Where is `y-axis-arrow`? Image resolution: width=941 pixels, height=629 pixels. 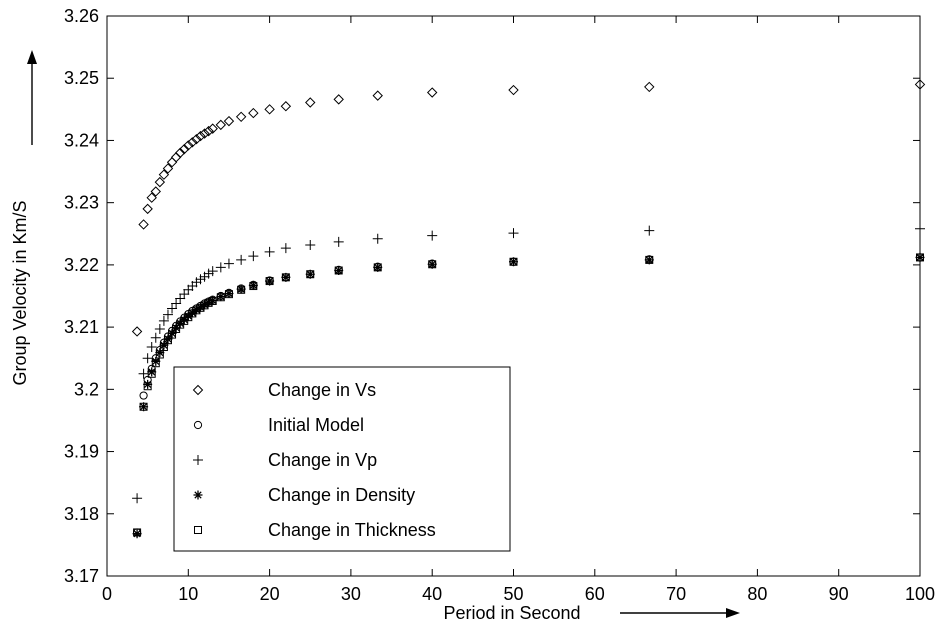
y-axis-arrow is located at coordinates (32, 97).